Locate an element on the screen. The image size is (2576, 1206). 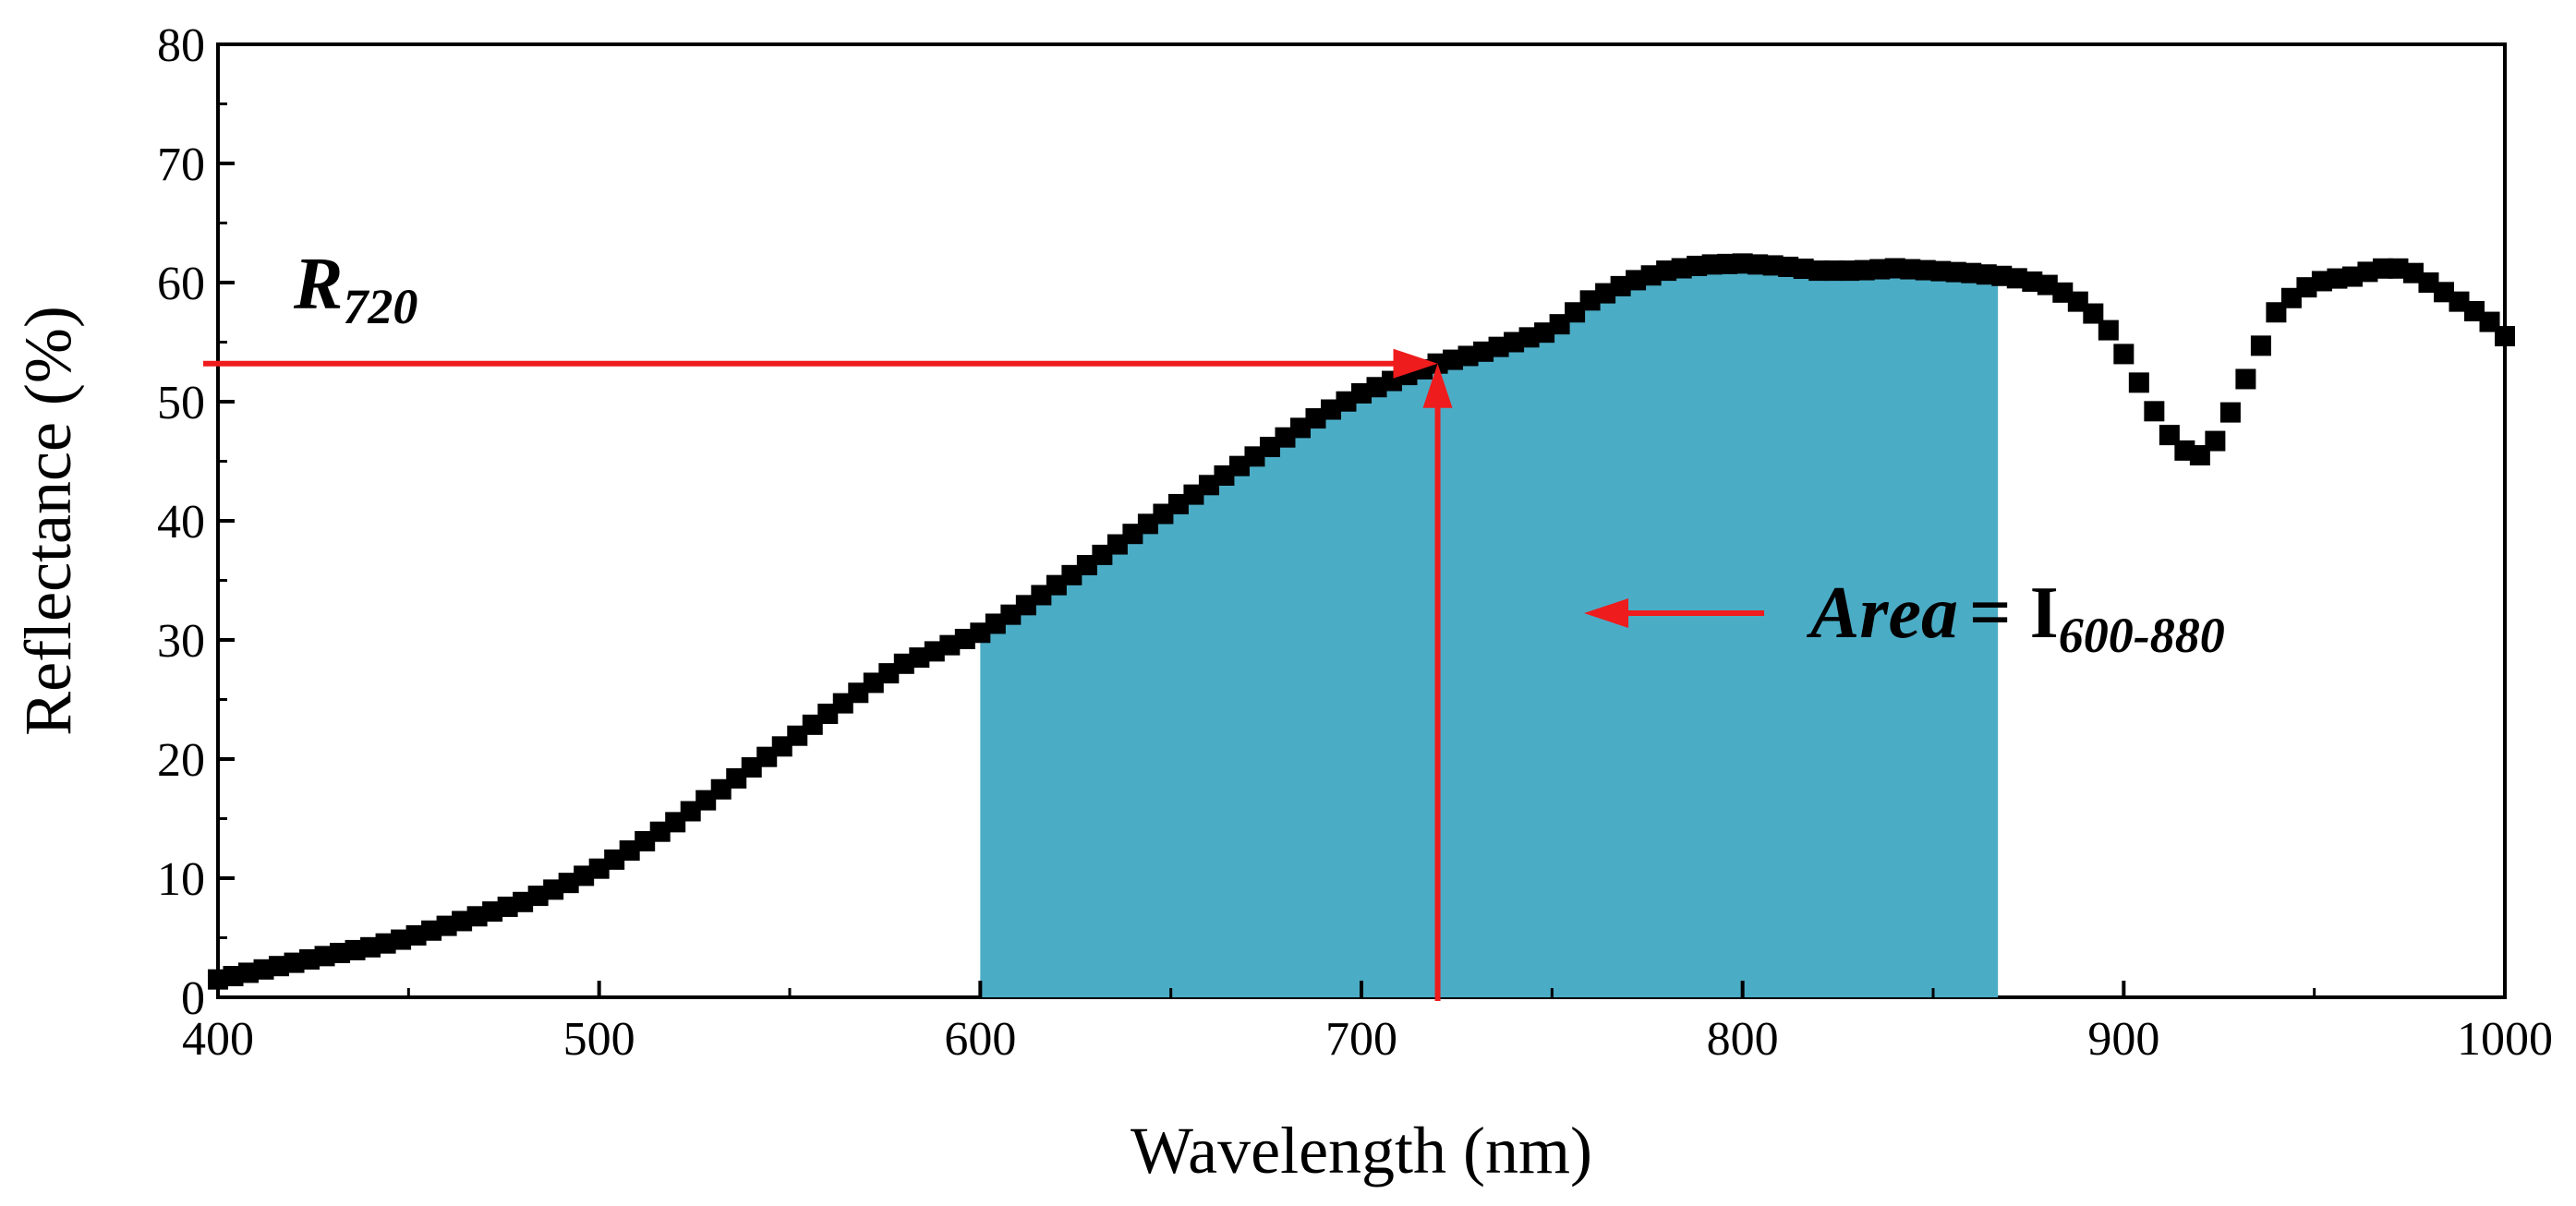
x-axis-title: Wavelength (nm) is located at coordinates (1361, 1151).